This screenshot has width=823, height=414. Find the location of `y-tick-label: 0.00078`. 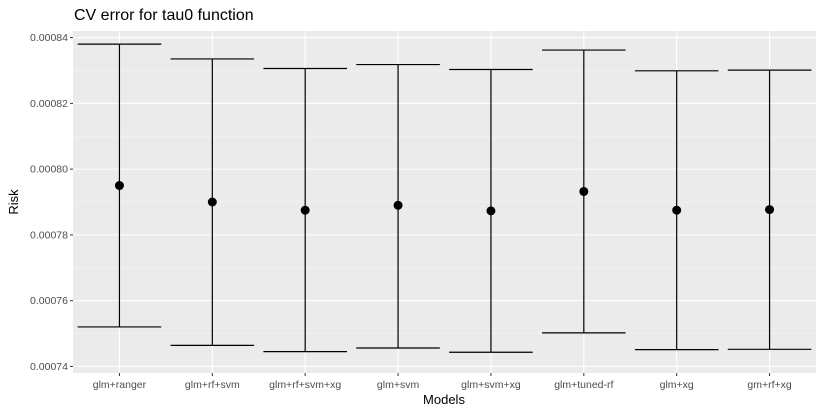

y-tick-label: 0.00078 is located at coordinates (49, 235).